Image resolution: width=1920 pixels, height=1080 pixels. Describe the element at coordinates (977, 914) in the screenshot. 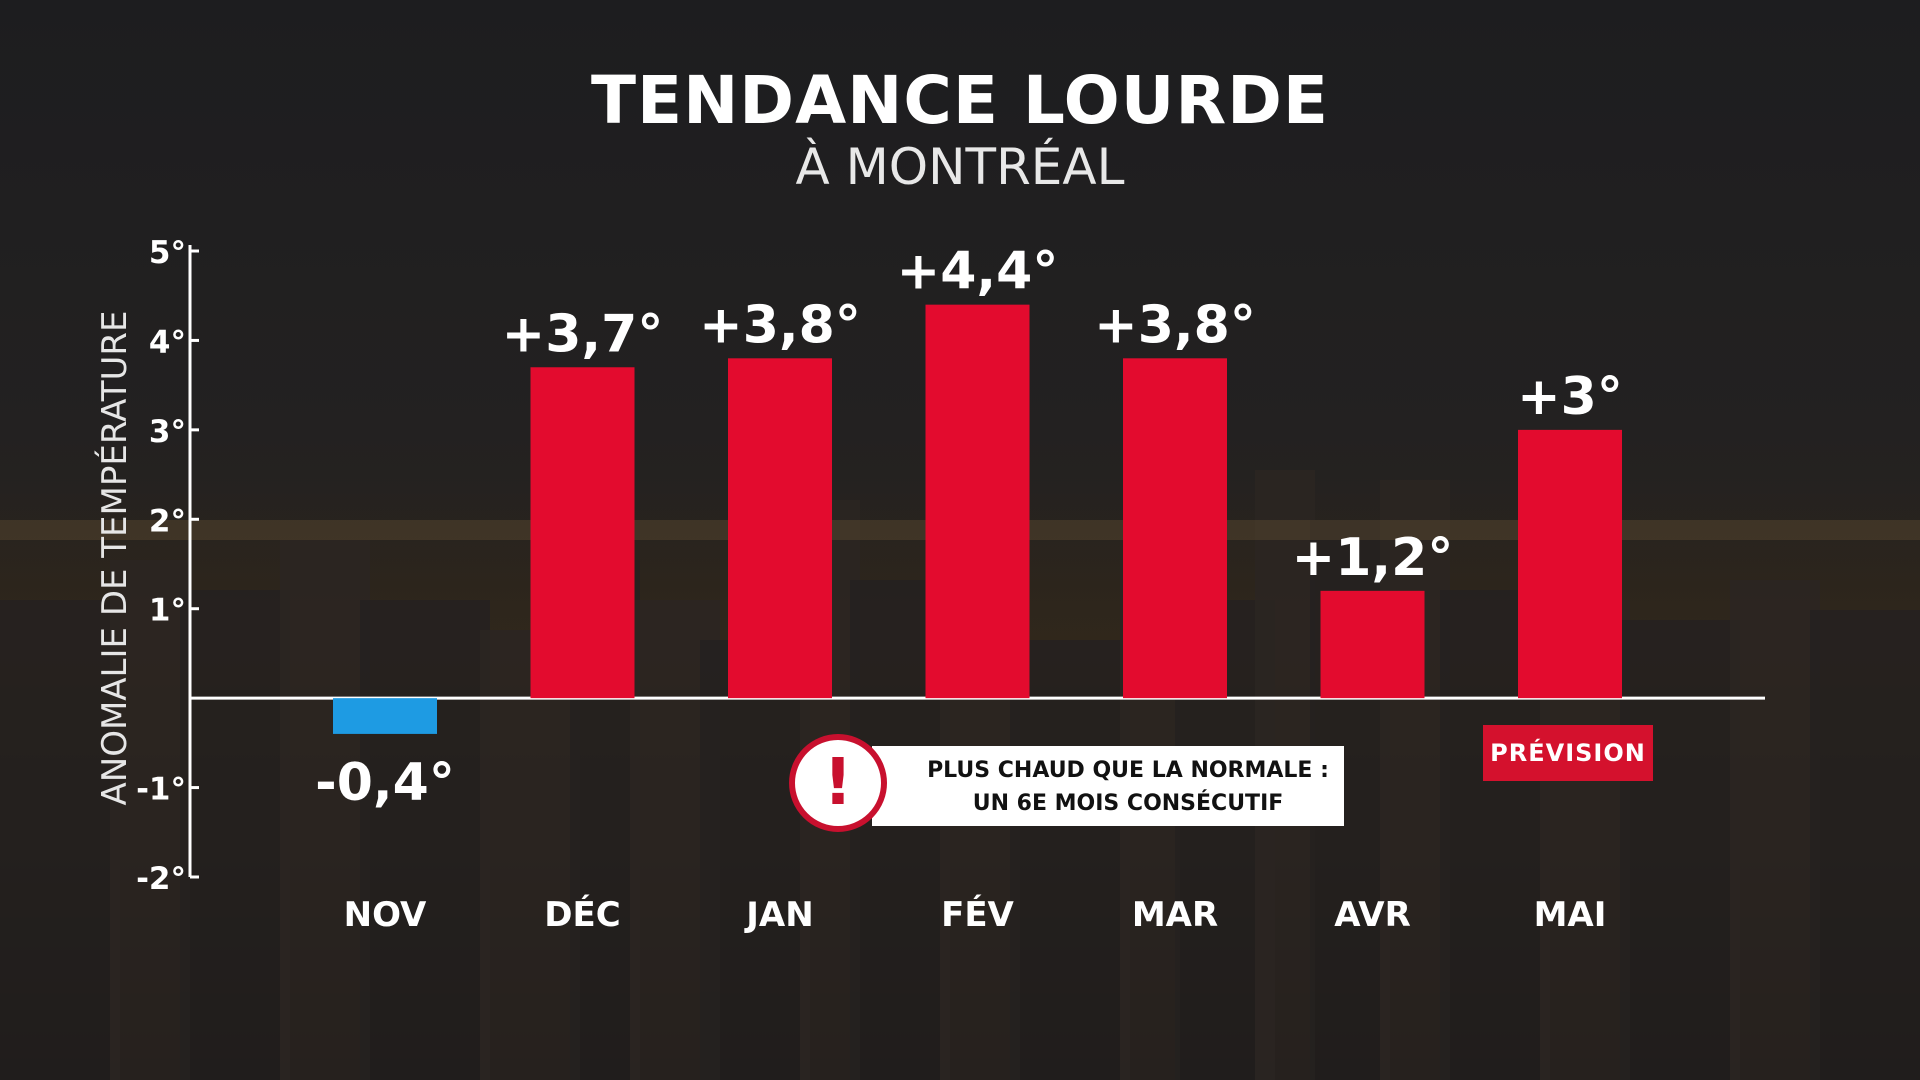

I see `x-tick-label: FÉV` at that location.